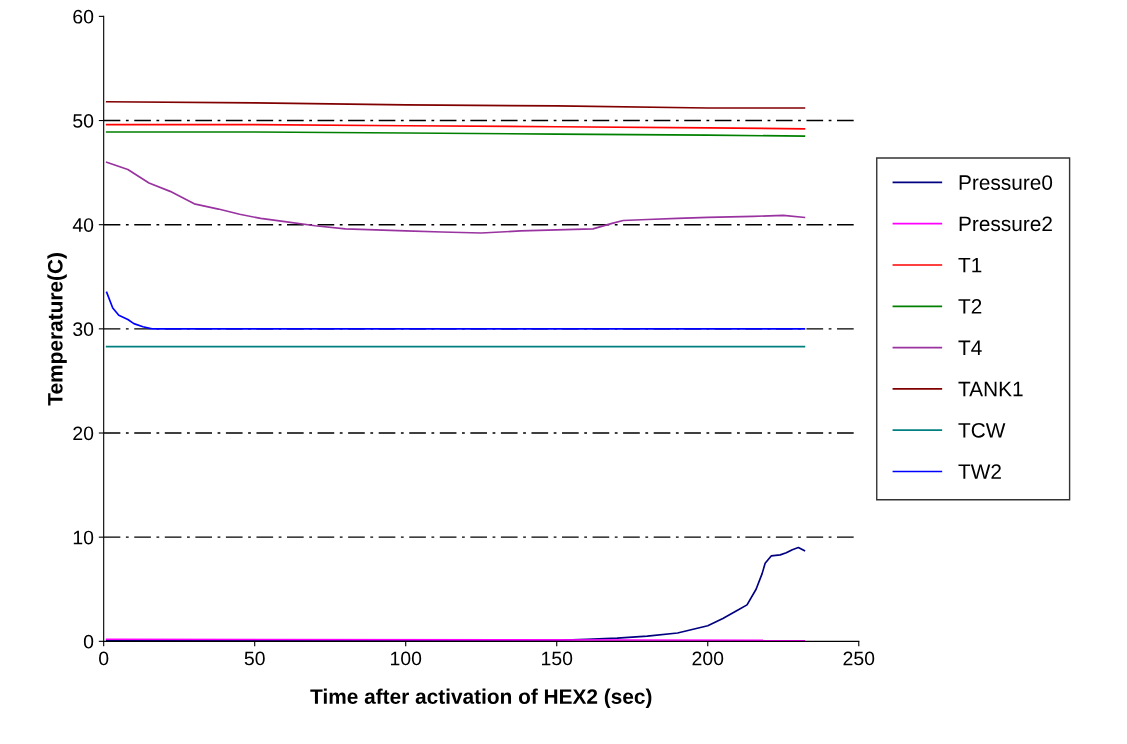  I want to click on x-tick-label: 50, so click(254, 658).